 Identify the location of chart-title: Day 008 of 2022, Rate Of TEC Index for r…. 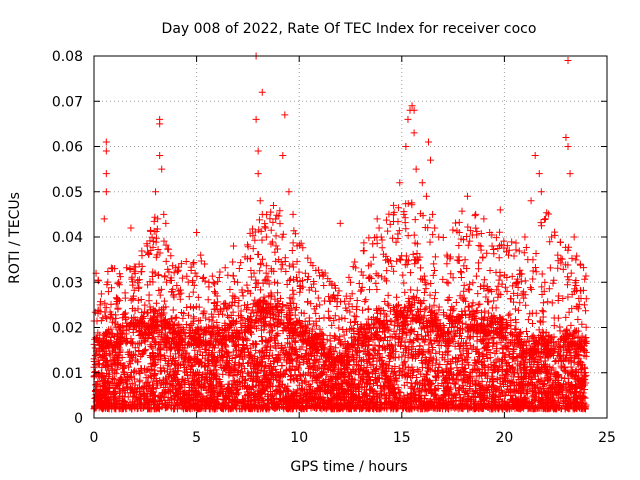
(349, 29).